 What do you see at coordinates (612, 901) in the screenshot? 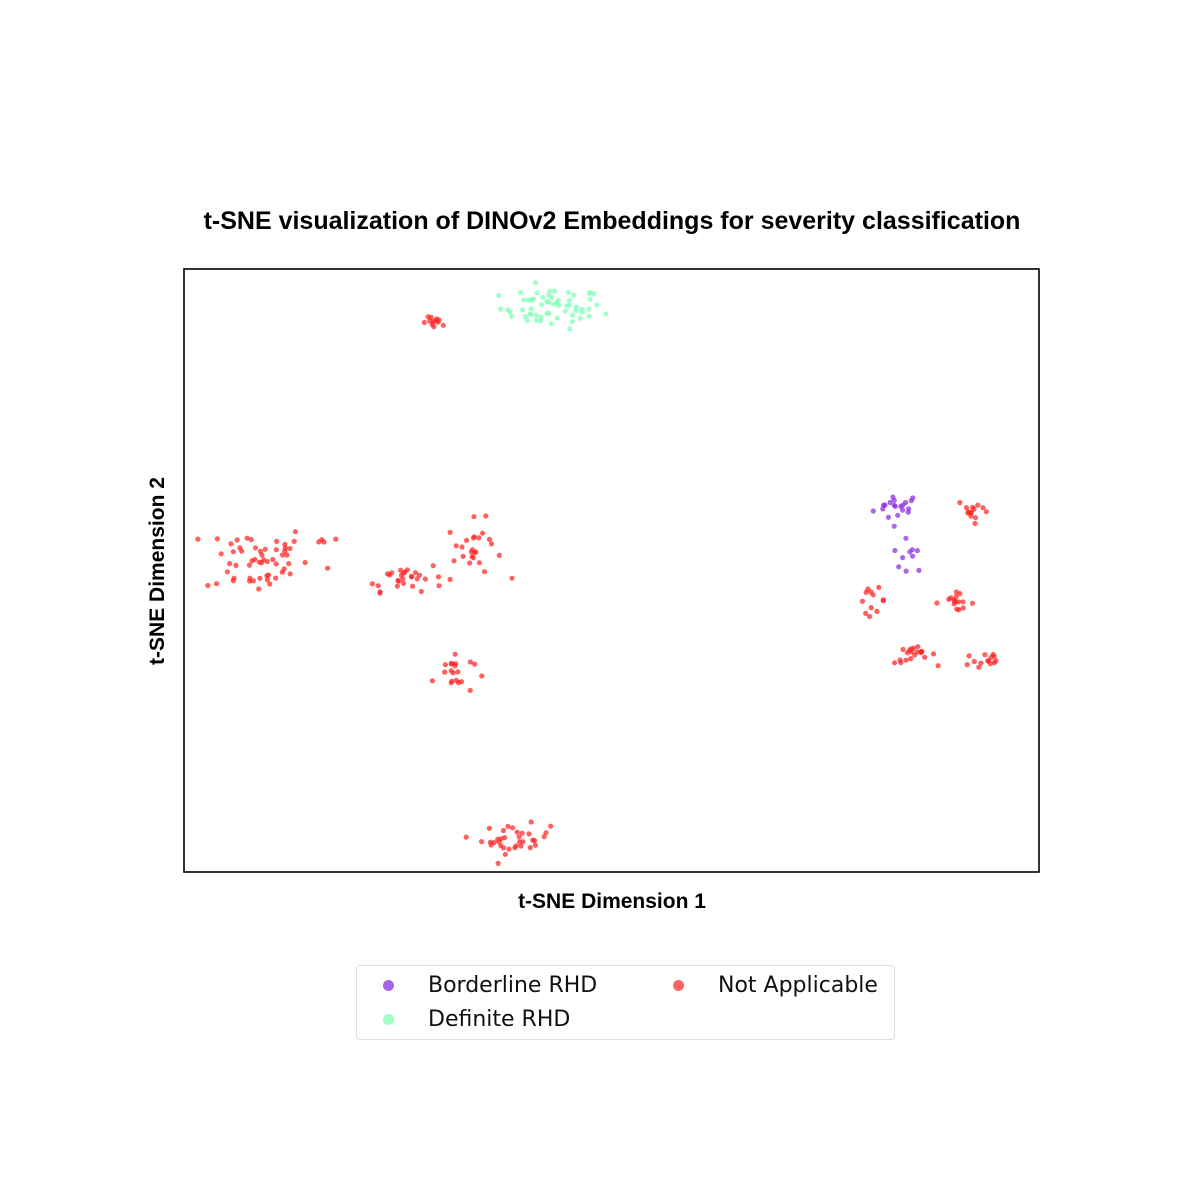
I see `x-axis-label: t-SNE Dimension 1` at bounding box center [612, 901].